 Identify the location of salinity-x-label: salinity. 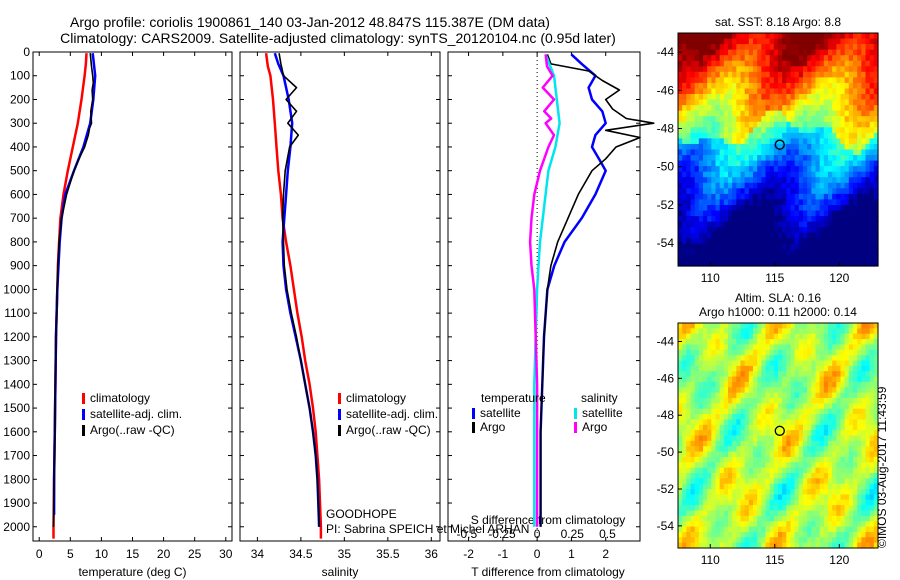
(340, 572).